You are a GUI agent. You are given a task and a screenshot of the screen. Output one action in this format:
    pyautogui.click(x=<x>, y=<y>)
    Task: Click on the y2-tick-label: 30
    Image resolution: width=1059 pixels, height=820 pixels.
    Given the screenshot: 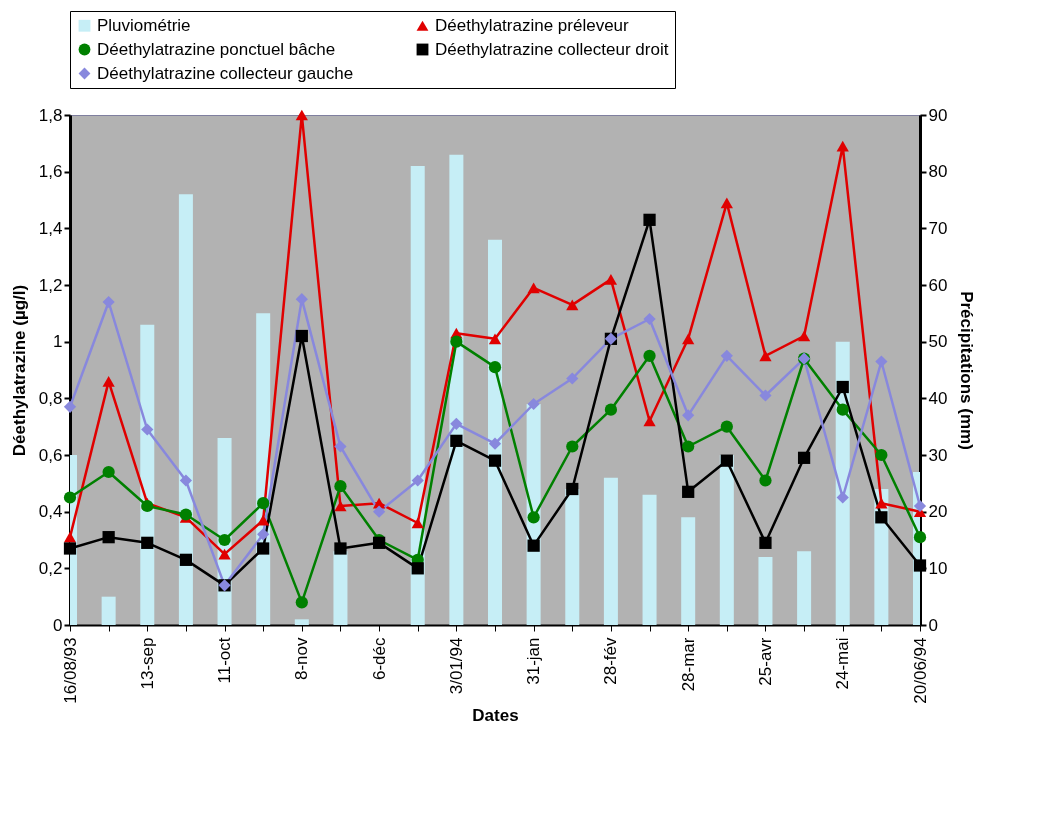 What is the action you would take?
    pyautogui.click(x=938, y=455)
    